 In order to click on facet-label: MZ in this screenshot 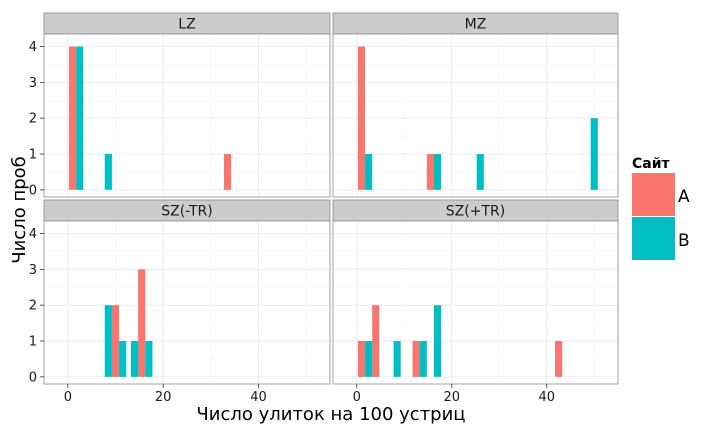, I will do `click(476, 25)`.